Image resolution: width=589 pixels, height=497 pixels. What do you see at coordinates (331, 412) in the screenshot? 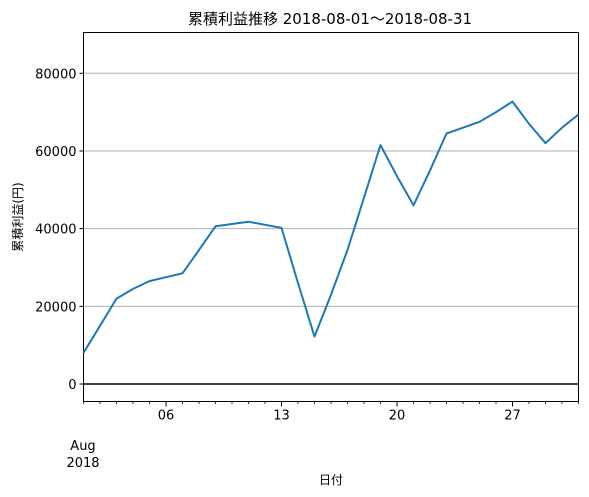
I see `x-axis: 06 13 20 27` at bounding box center [331, 412].